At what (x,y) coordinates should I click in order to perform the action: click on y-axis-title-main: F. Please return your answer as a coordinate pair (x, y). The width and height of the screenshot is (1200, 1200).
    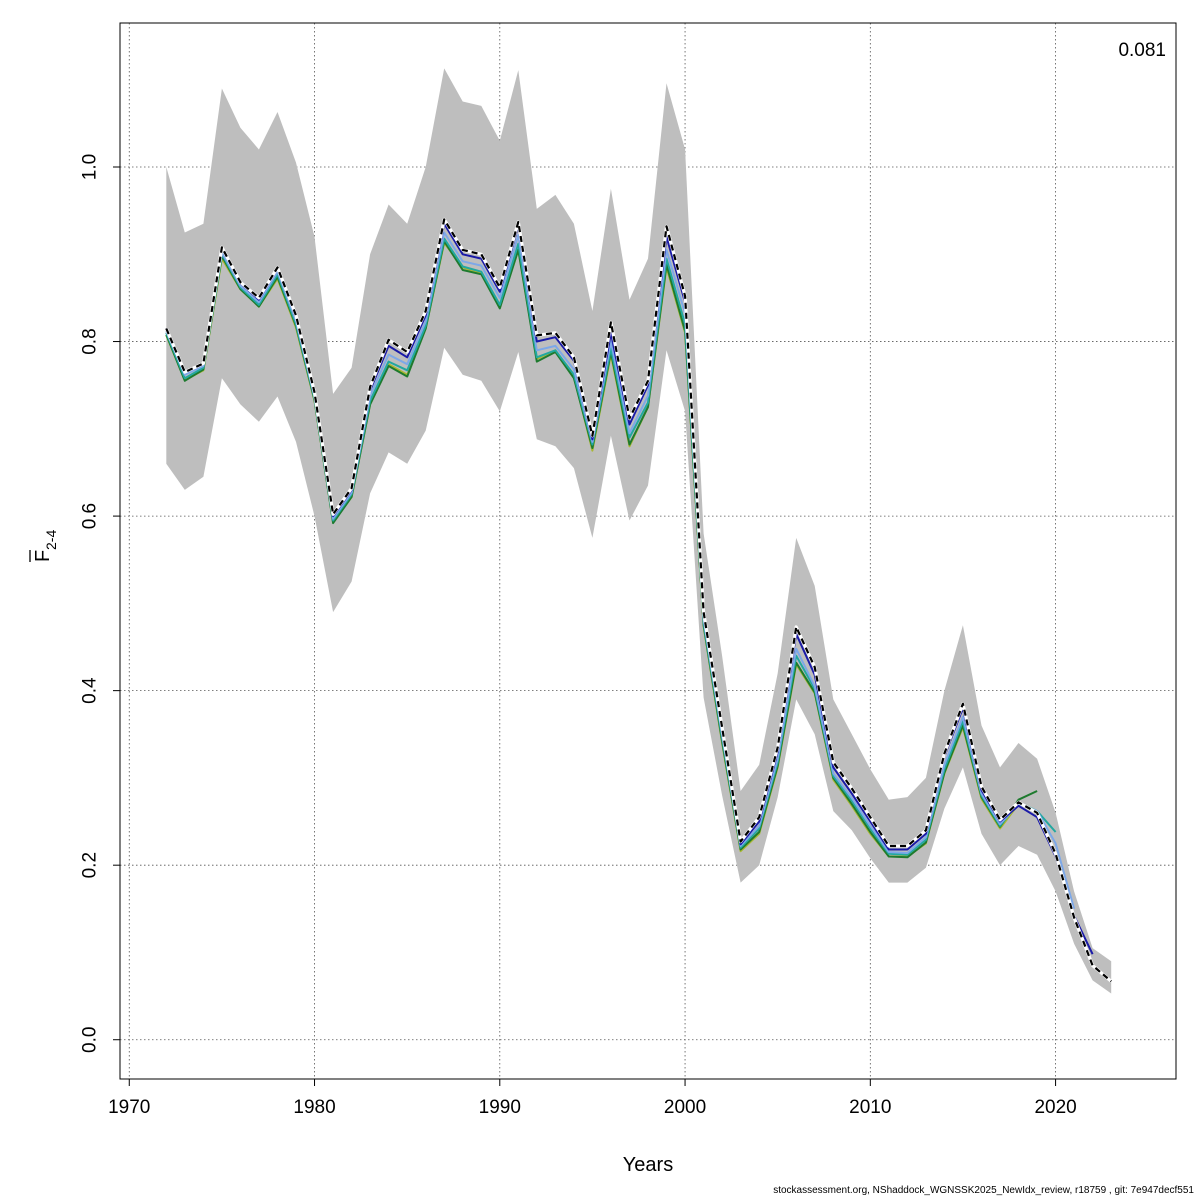
    Looking at the image, I should click on (43, 556).